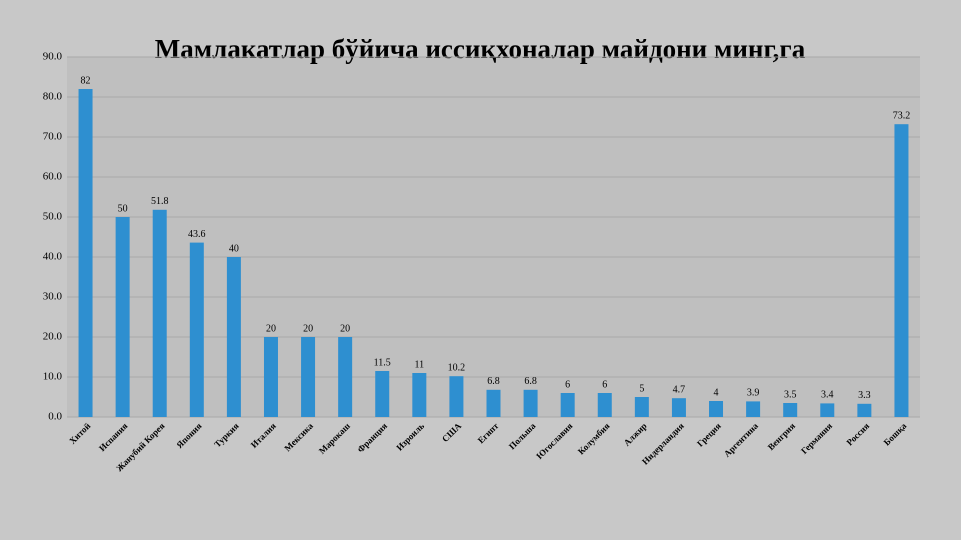 This screenshot has height=540, width=961. What do you see at coordinates (55, 417) in the screenshot?
I see `y-tick-label: 0.0` at bounding box center [55, 417].